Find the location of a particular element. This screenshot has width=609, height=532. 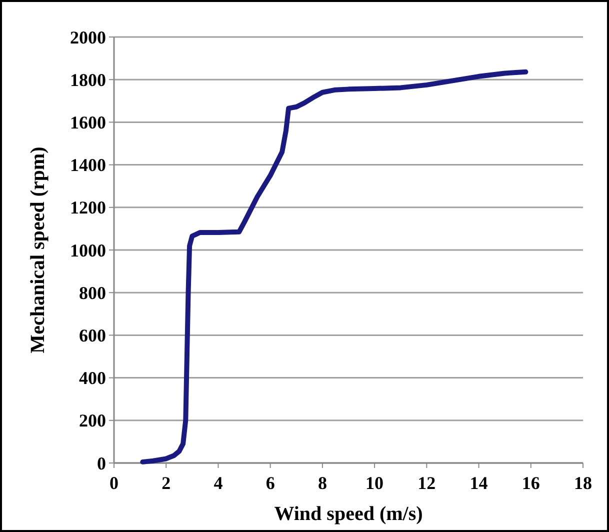

y-tick-label: 1600 is located at coordinates (88, 122).